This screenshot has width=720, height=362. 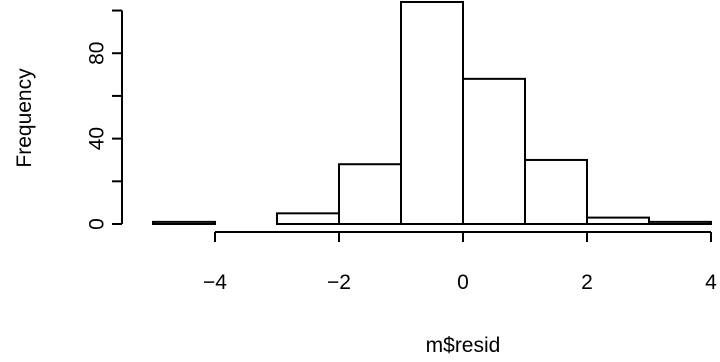 I want to click on x-axis-tick-label-2: −2, so click(x=339, y=282).